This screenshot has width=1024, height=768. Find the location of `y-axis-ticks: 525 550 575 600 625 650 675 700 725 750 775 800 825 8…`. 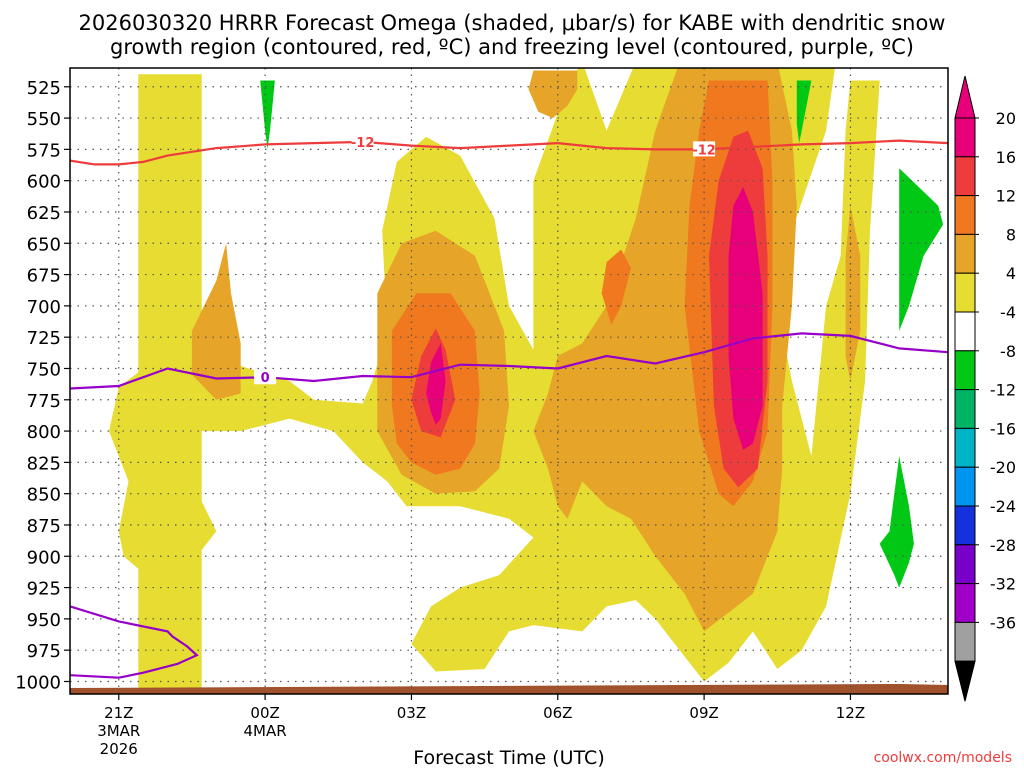

y-axis-ticks: 525 550 575 600 625 650 675 700 725 750 775 800 825 8… is located at coordinates (42, 385).